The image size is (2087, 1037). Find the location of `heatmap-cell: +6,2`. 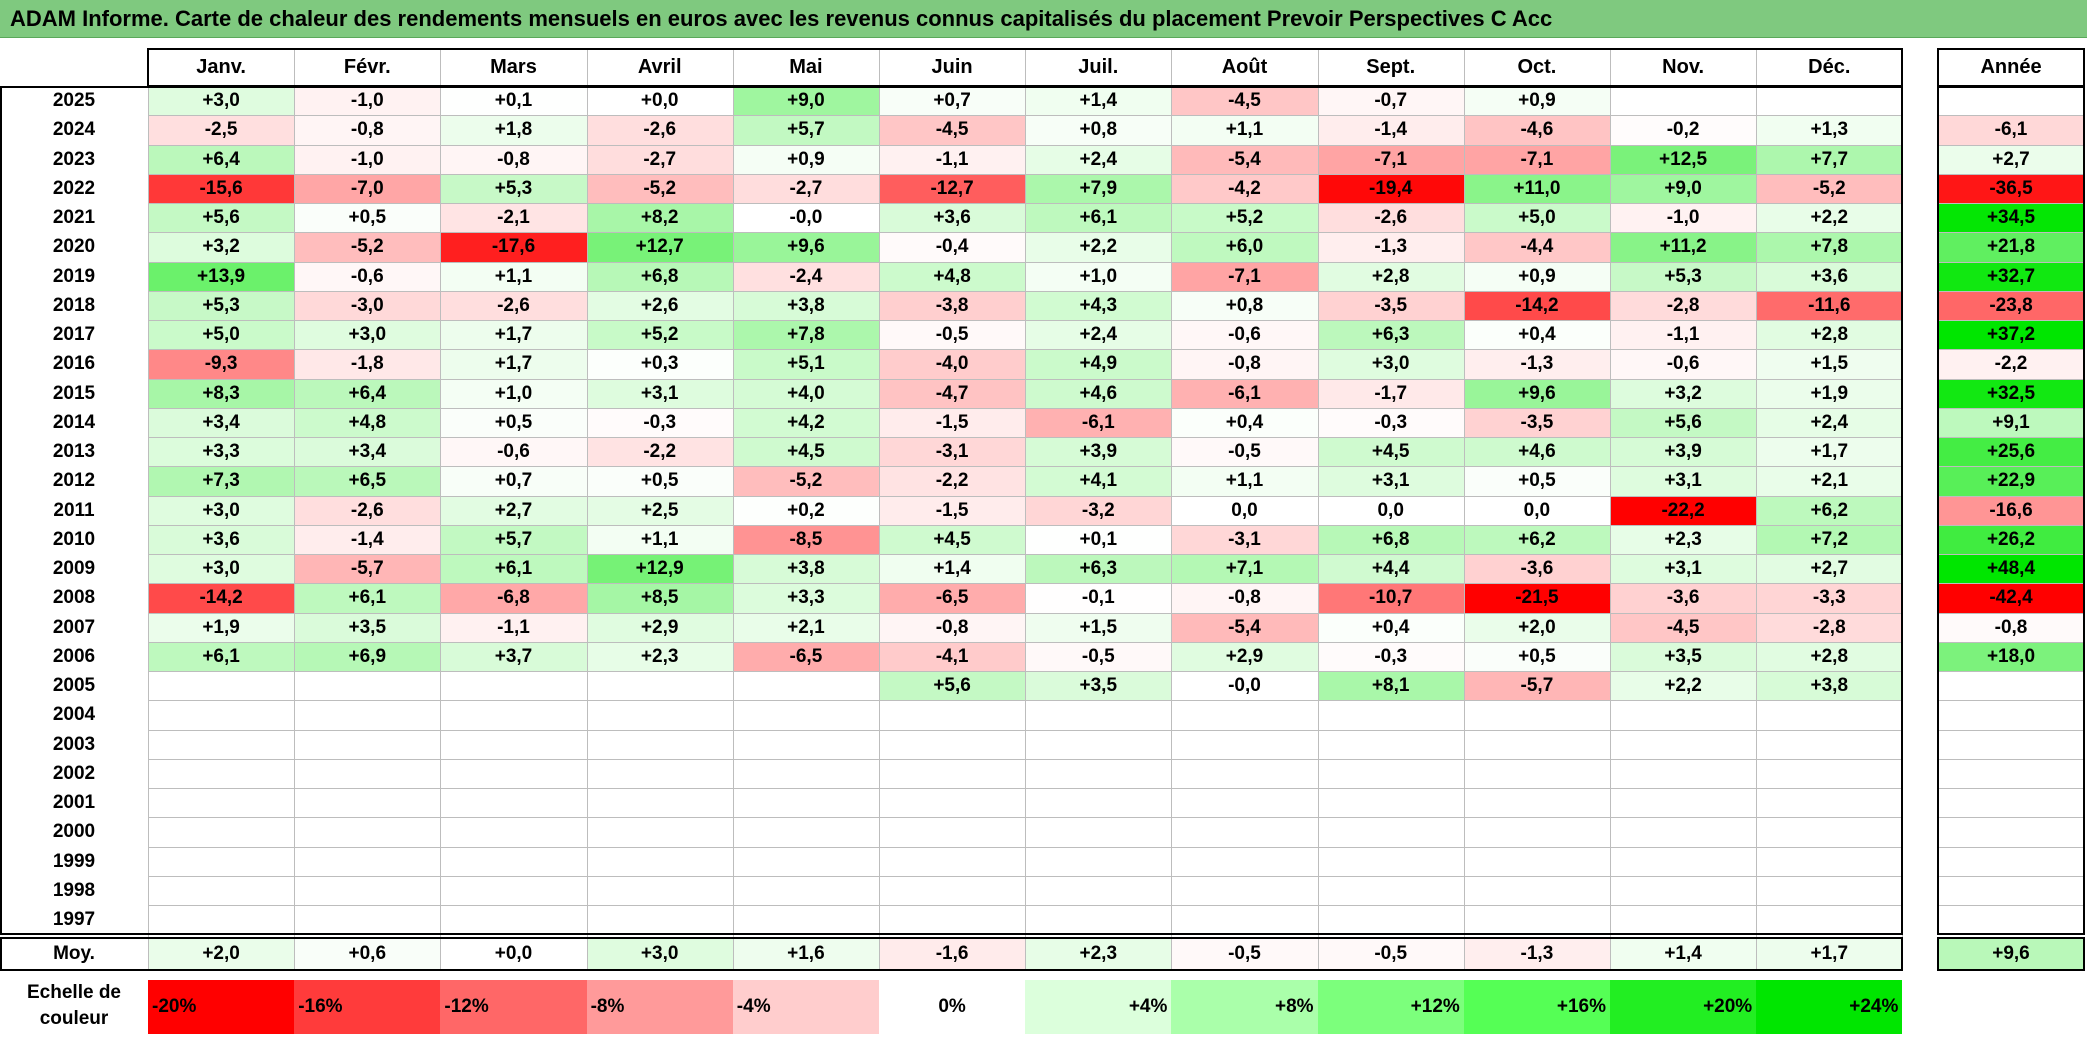

heatmap-cell: +6,2 is located at coordinates (1829, 510).